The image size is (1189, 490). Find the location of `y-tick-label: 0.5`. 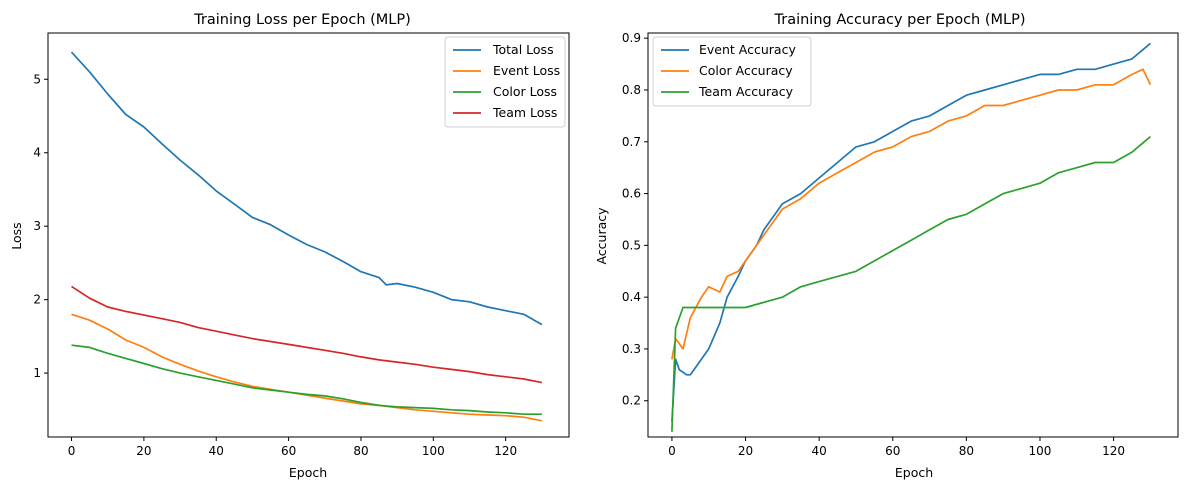

y-tick-label: 0.5 is located at coordinates (631, 245).